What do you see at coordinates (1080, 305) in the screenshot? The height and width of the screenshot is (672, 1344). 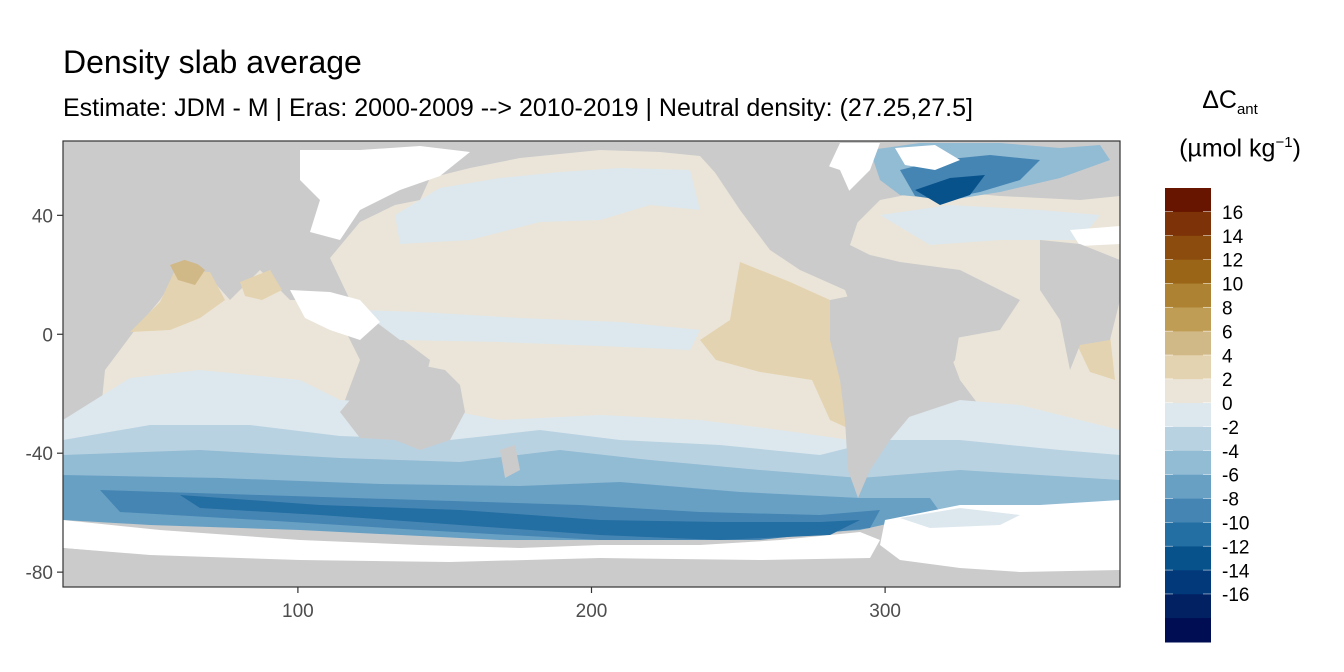 I see `land-africa` at bounding box center [1080, 305].